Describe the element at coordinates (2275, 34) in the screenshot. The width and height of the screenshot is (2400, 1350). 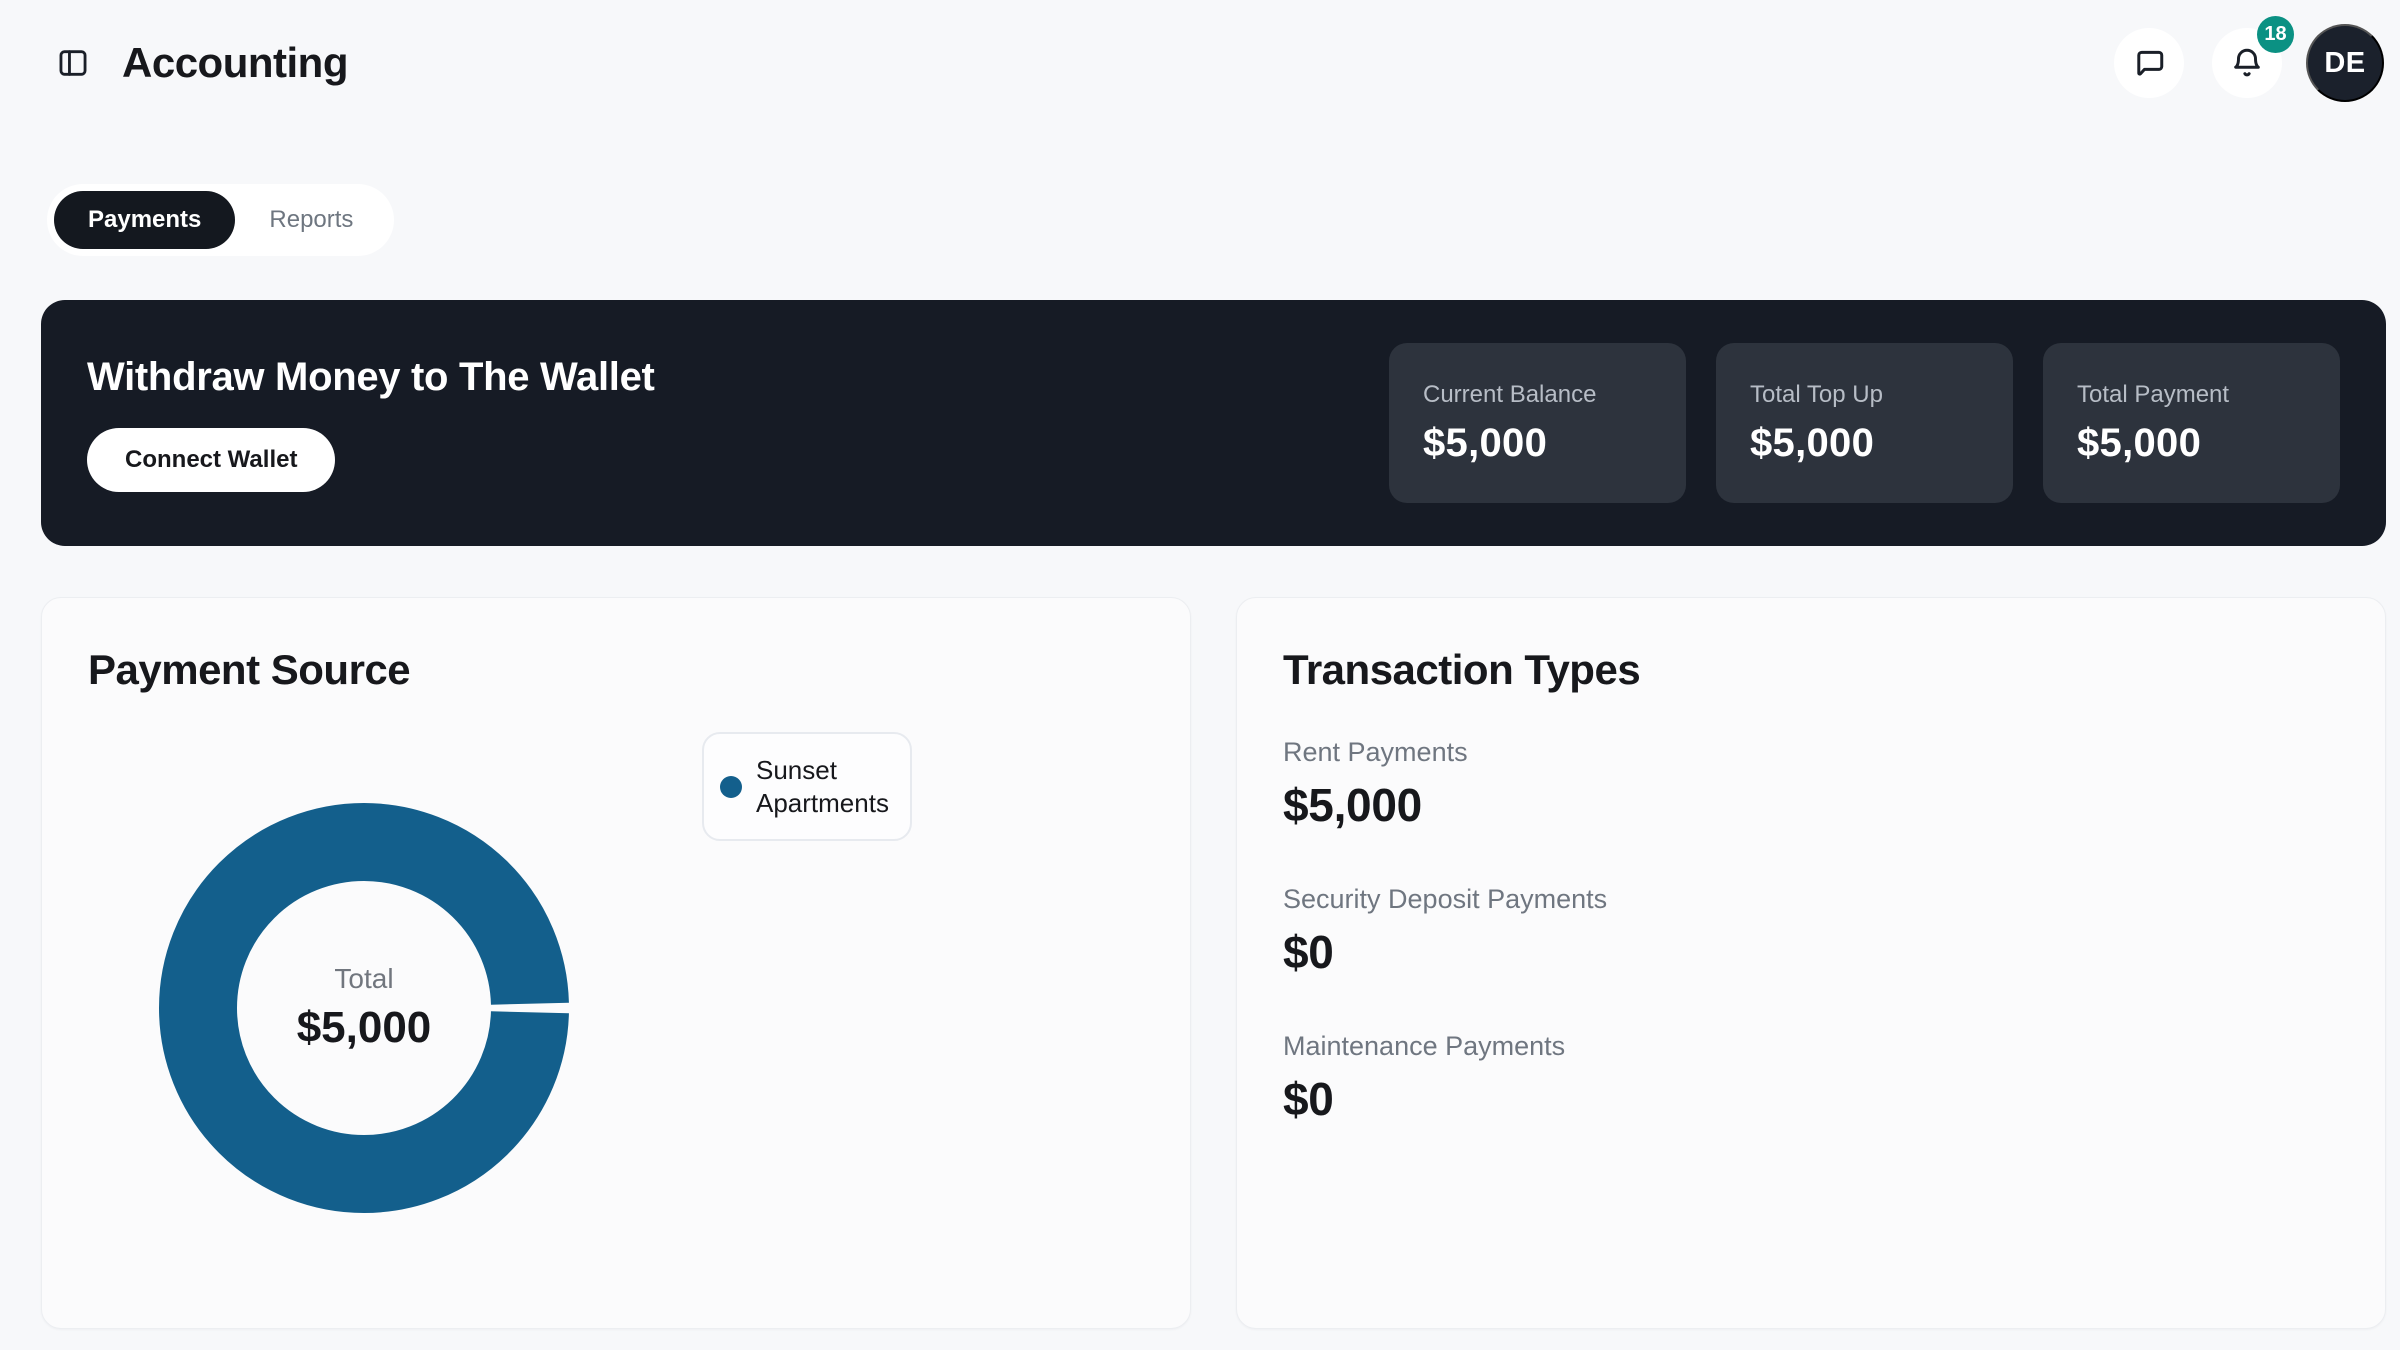
I see `notification-count-badge: 18` at that location.